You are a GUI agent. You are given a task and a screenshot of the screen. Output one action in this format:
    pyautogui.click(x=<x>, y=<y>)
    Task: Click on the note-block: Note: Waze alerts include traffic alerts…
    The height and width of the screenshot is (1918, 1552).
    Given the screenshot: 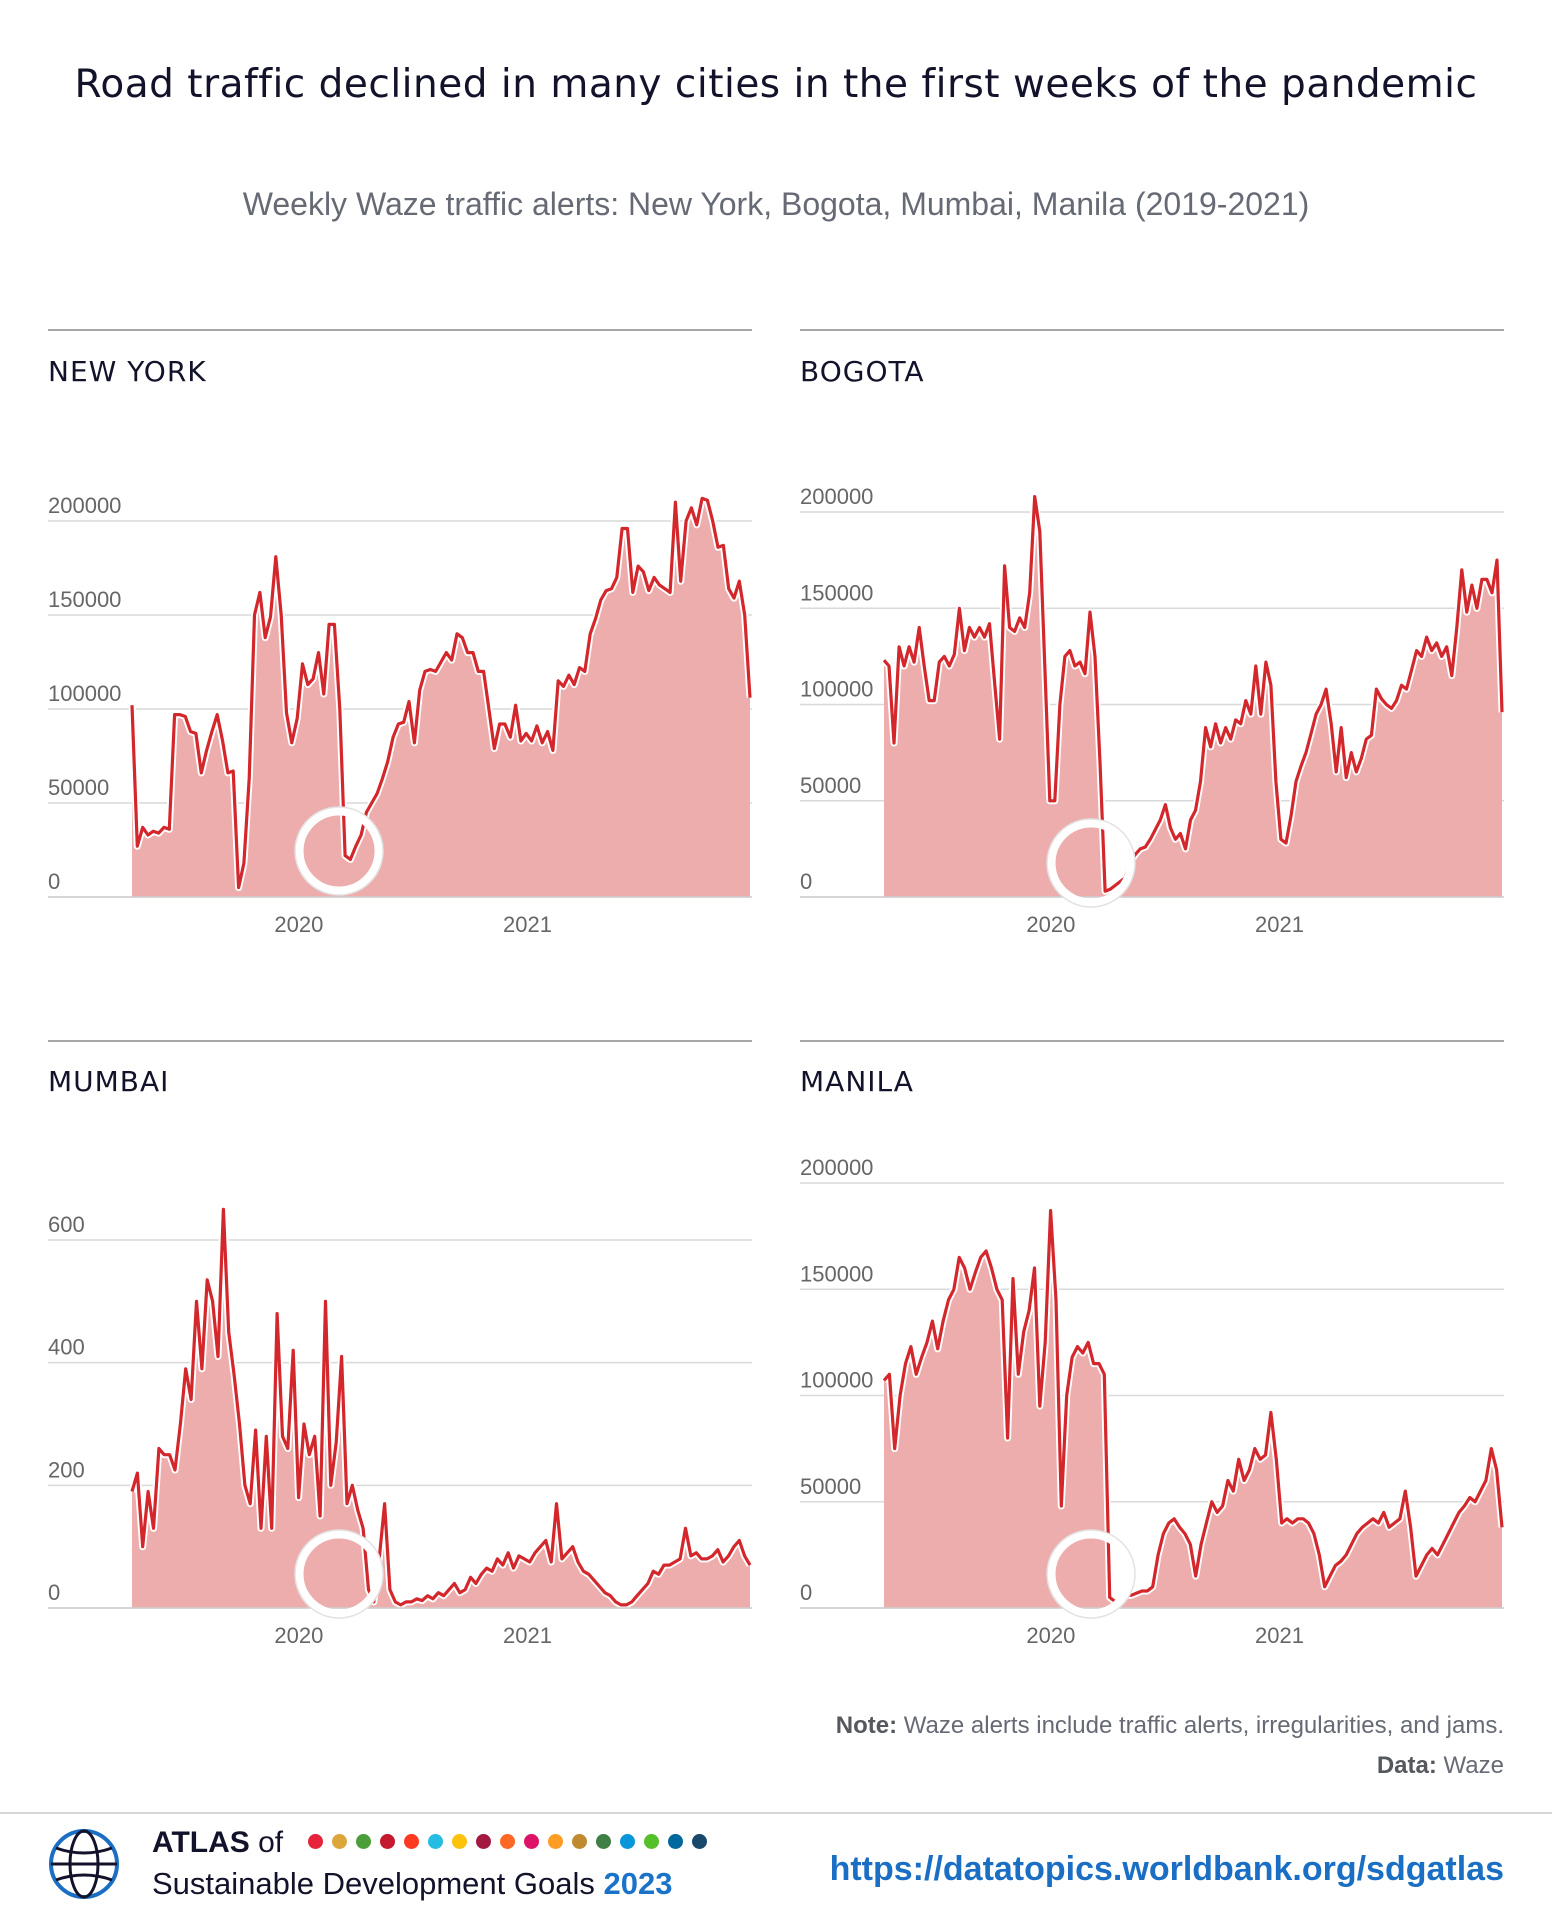 What is the action you would take?
    pyautogui.click(x=1170, y=1746)
    